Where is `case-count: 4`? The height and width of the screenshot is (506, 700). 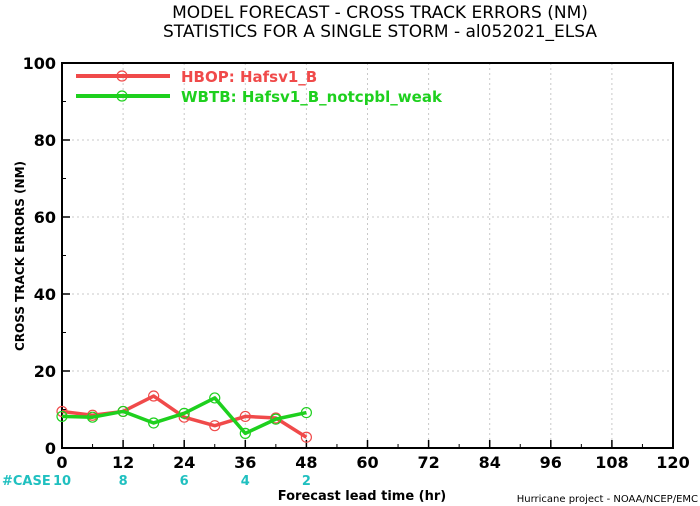
case-count: 4 is located at coordinates (245, 481).